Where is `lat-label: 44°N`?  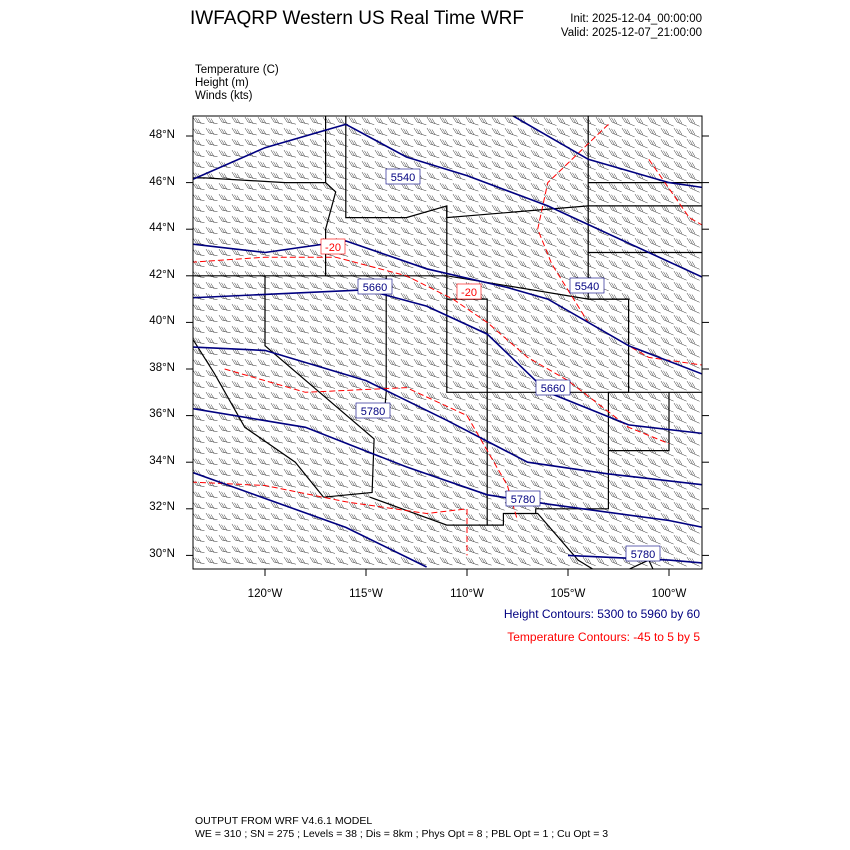
lat-label: 44°N is located at coordinates (162, 228).